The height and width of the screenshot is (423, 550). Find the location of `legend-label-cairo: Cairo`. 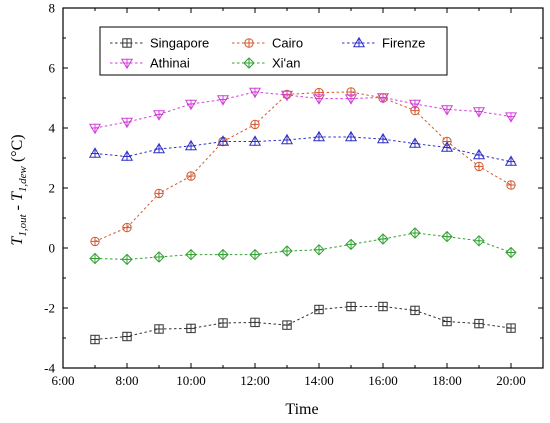

legend-label-cairo: Cairo is located at coordinates (287, 43).